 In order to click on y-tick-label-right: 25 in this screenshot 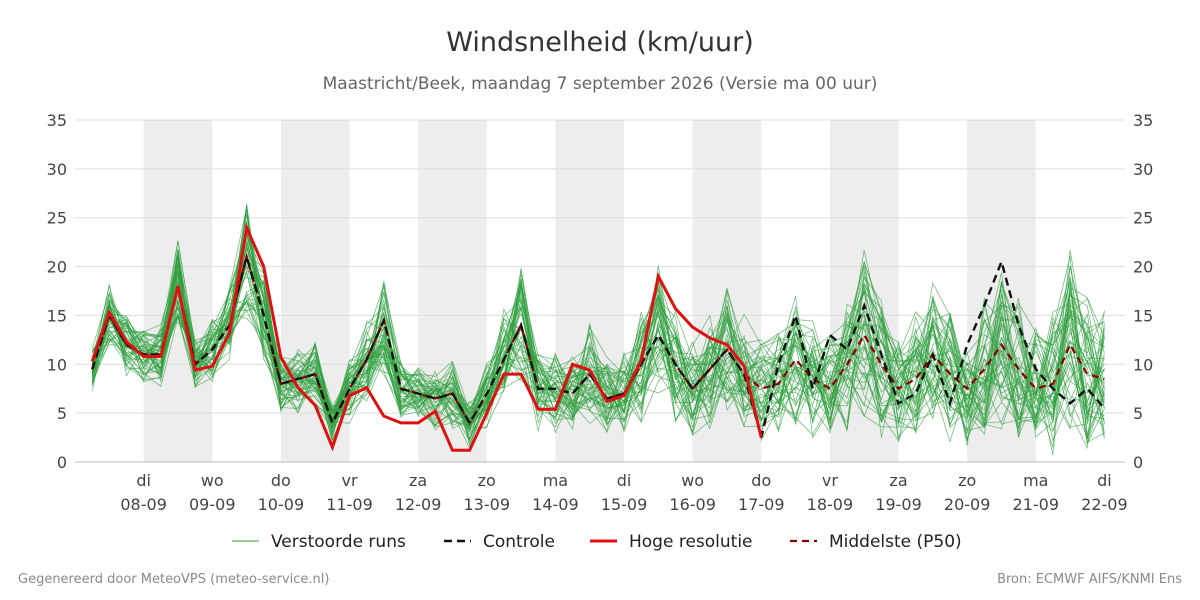, I will do `click(1143, 218)`.